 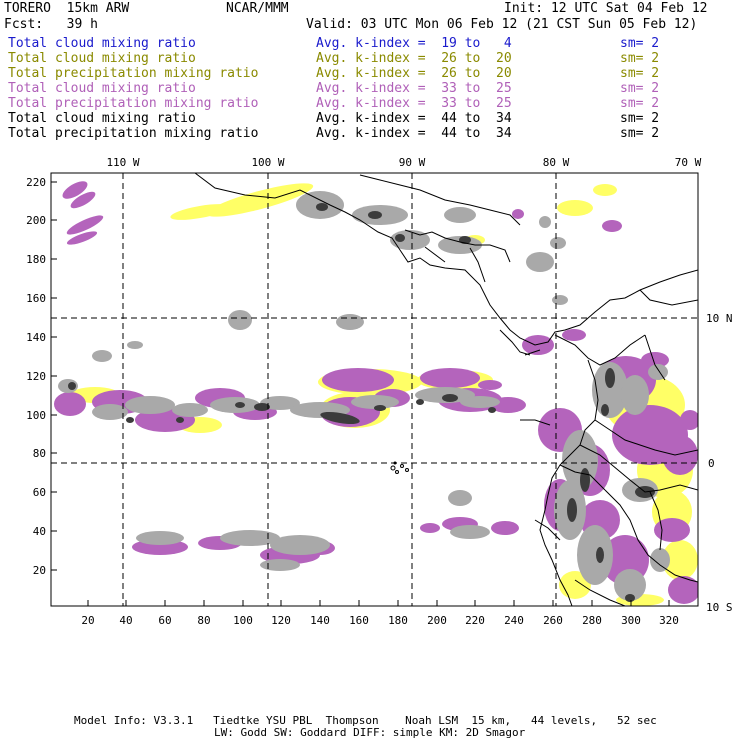 What do you see at coordinates (688, 162) in the screenshot?
I see `lon-label: 70 W` at bounding box center [688, 162].